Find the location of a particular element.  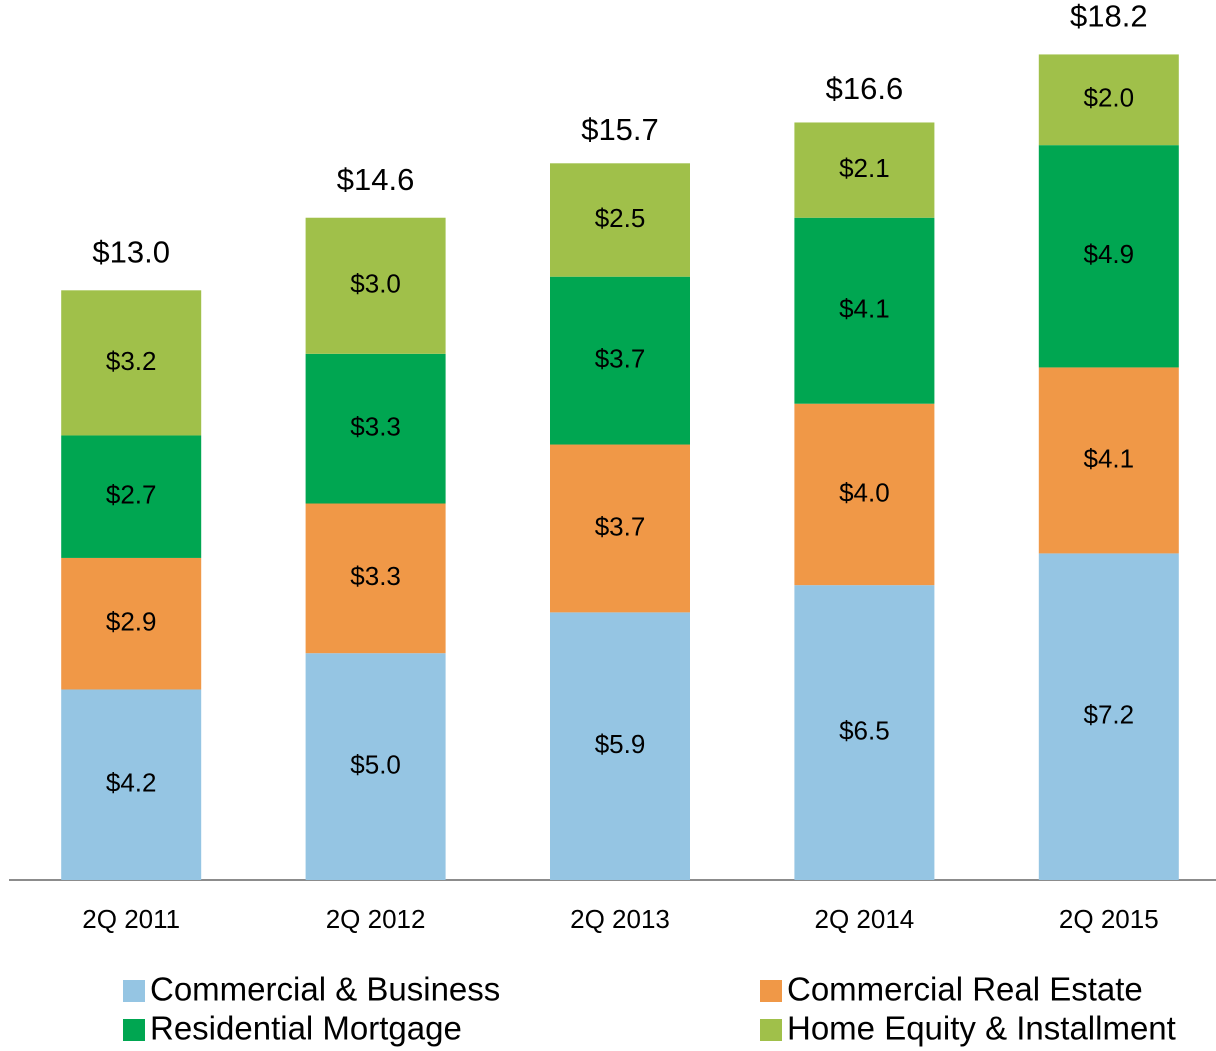

legend-label: Residential Mortgage is located at coordinates (306, 1028).